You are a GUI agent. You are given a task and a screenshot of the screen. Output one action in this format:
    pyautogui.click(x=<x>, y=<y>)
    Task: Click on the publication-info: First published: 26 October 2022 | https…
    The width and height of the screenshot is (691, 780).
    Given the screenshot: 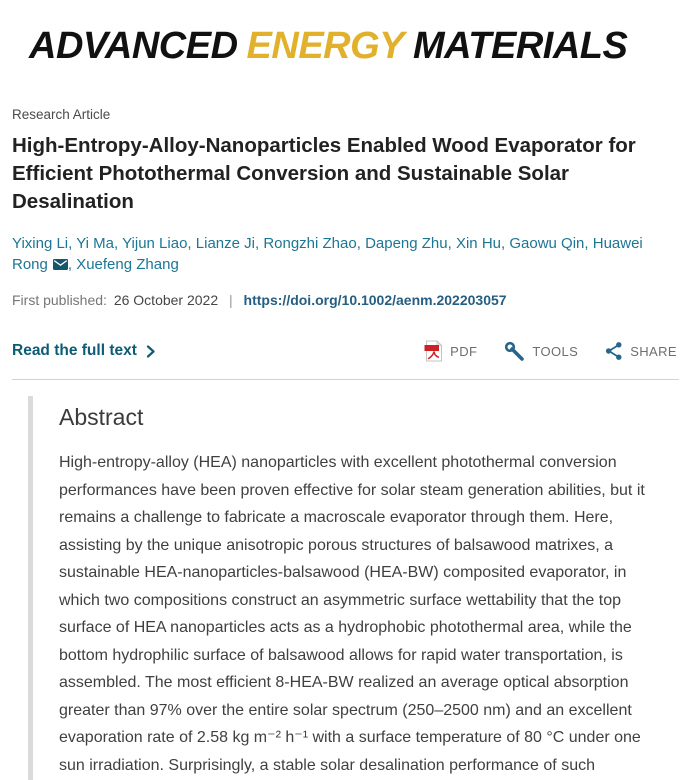 What is the action you would take?
    pyautogui.click(x=345, y=300)
    